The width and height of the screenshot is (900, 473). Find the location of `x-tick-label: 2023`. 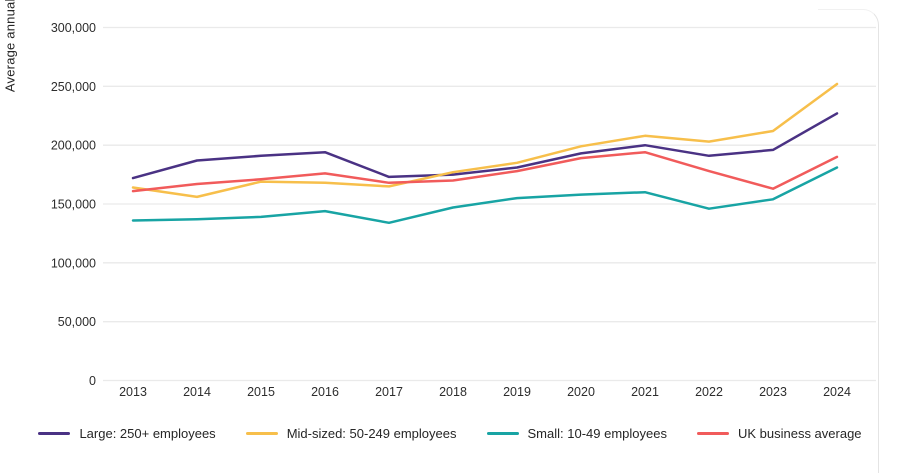

x-tick-label: 2023 is located at coordinates (773, 392).